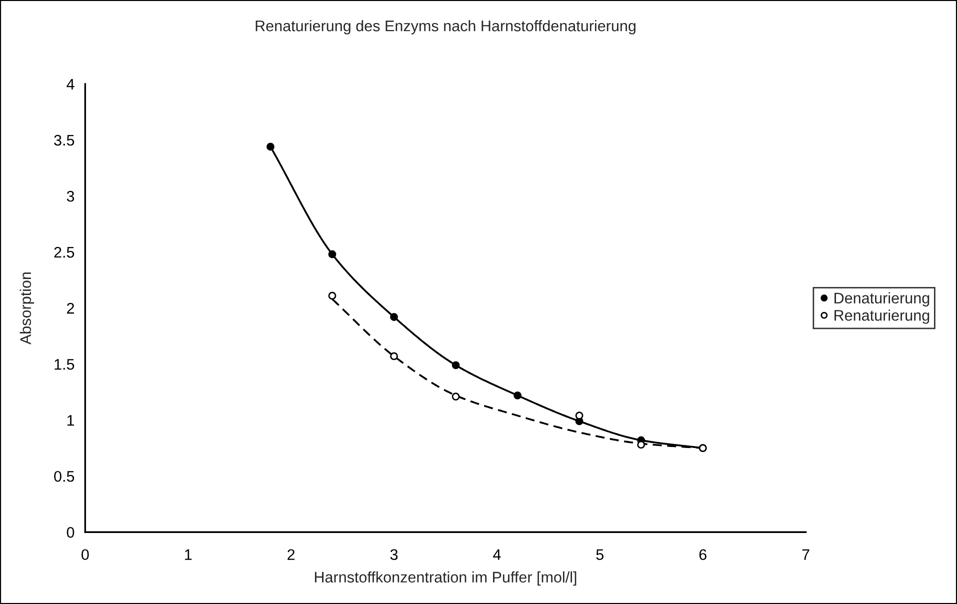  Describe the element at coordinates (394, 554) in the screenshot. I see `x-tick-label: 3` at that location.